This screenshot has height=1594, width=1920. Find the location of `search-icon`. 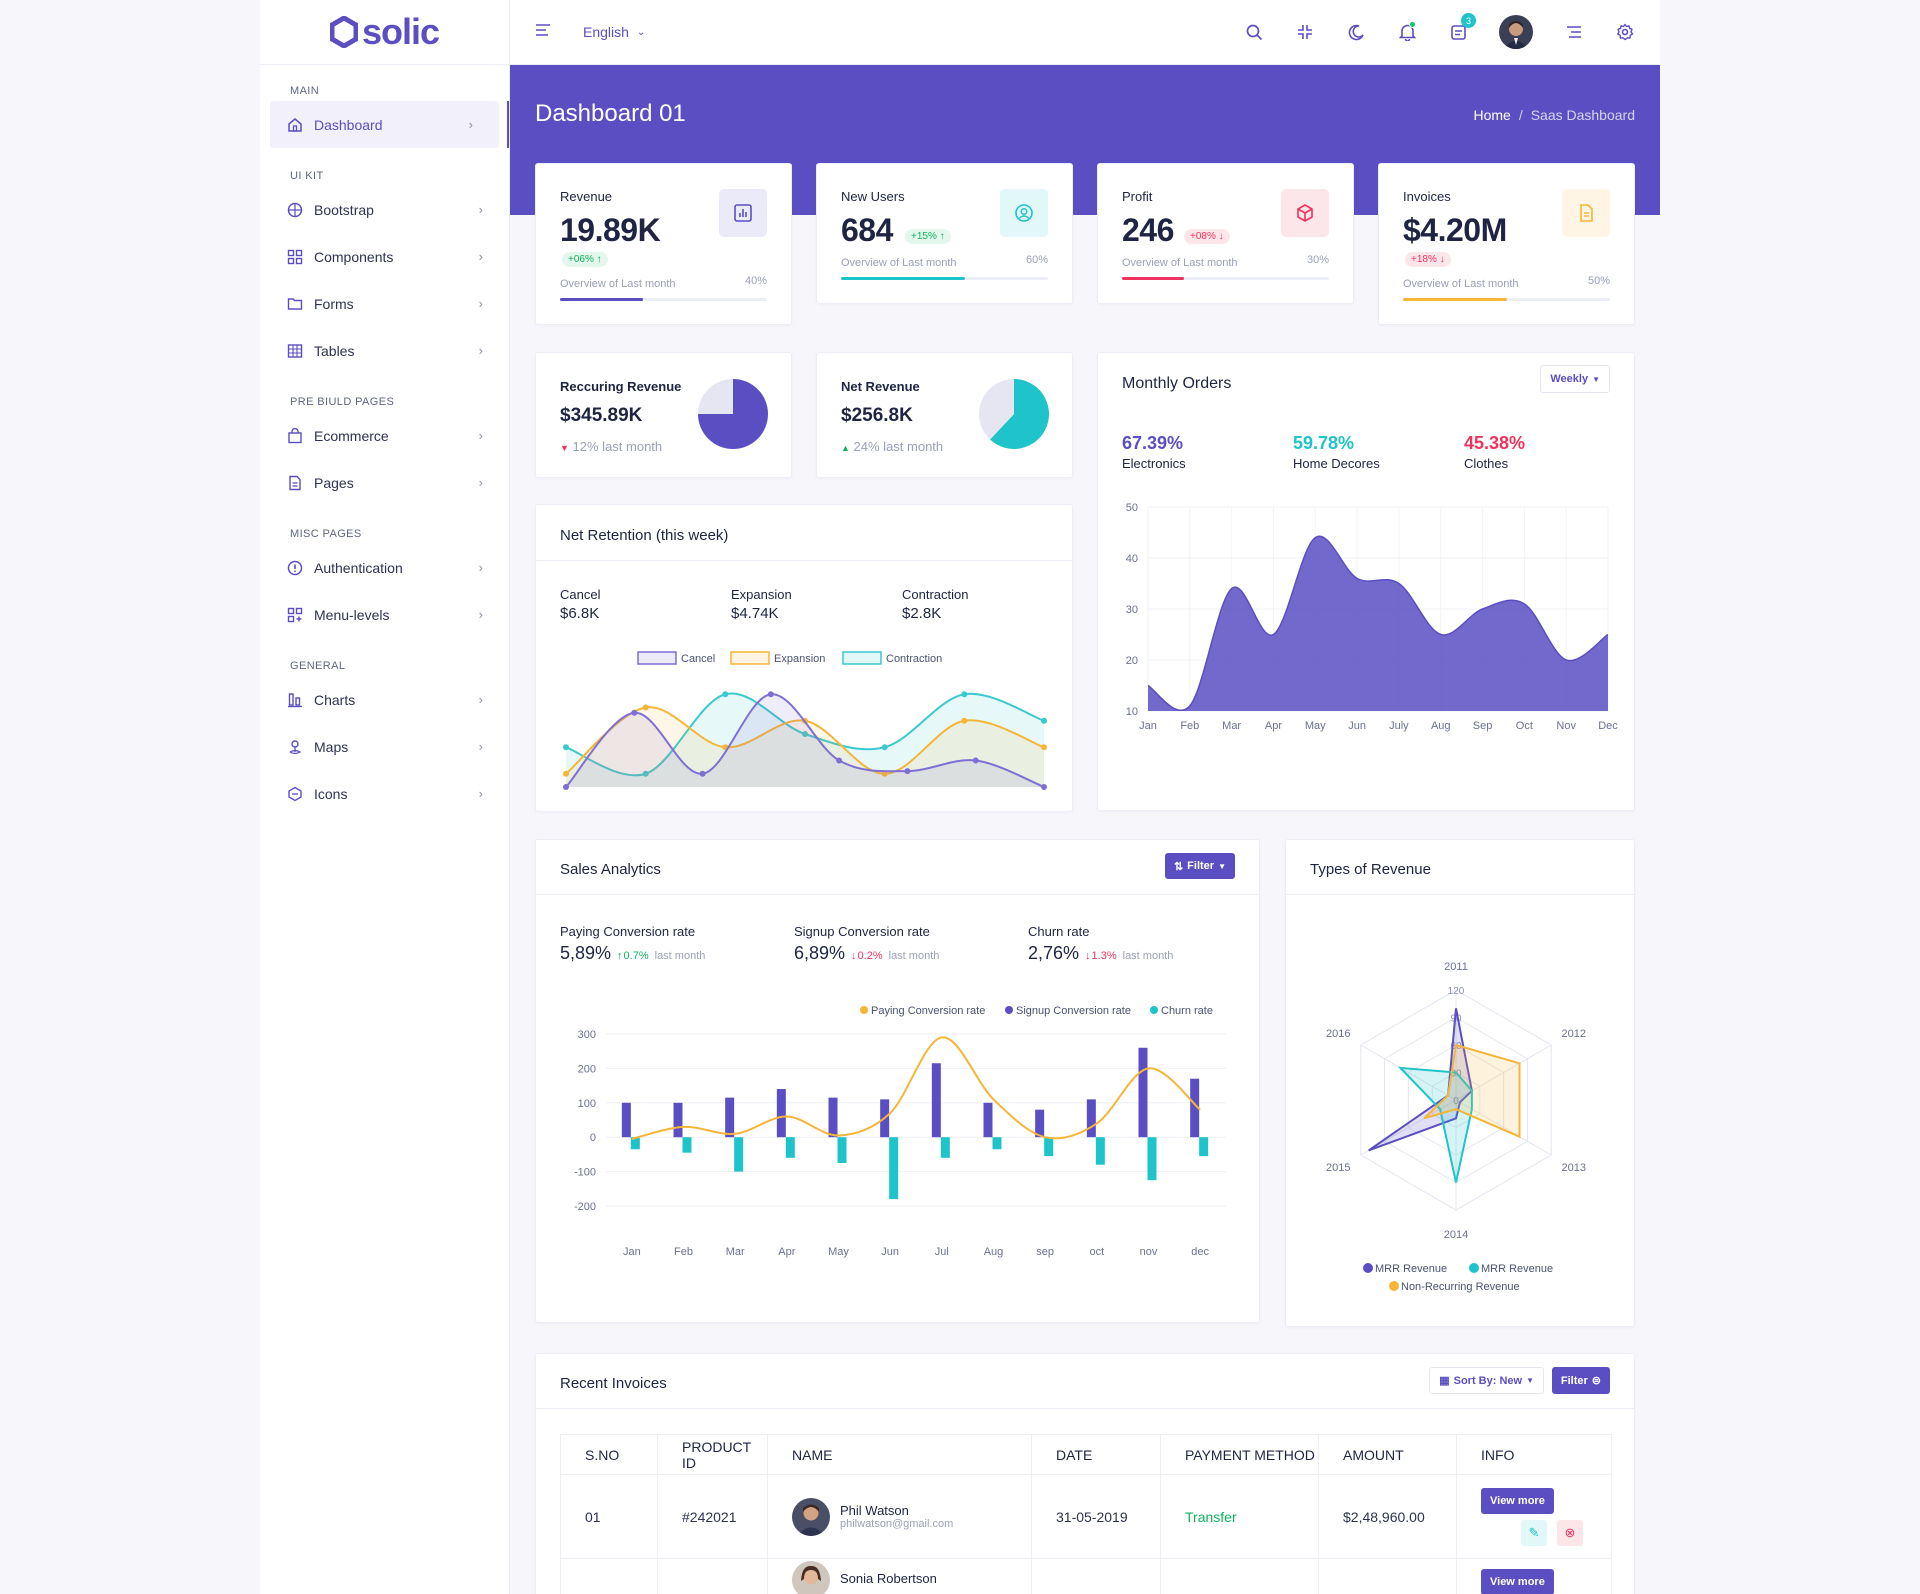

search-icon is located at coordinates (1254, 32).